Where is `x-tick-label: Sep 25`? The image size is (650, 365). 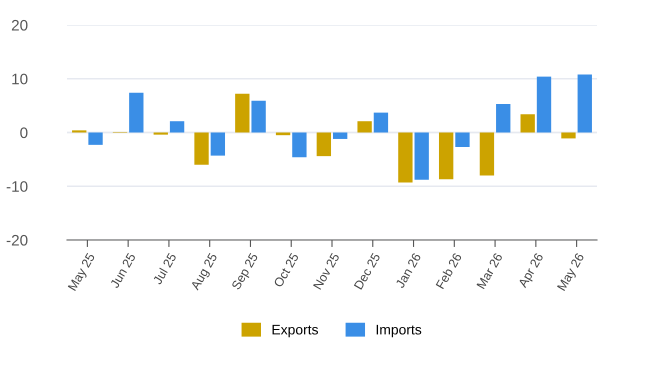
x-tick-label: Sep 25 is located at coordinates (245, 272).